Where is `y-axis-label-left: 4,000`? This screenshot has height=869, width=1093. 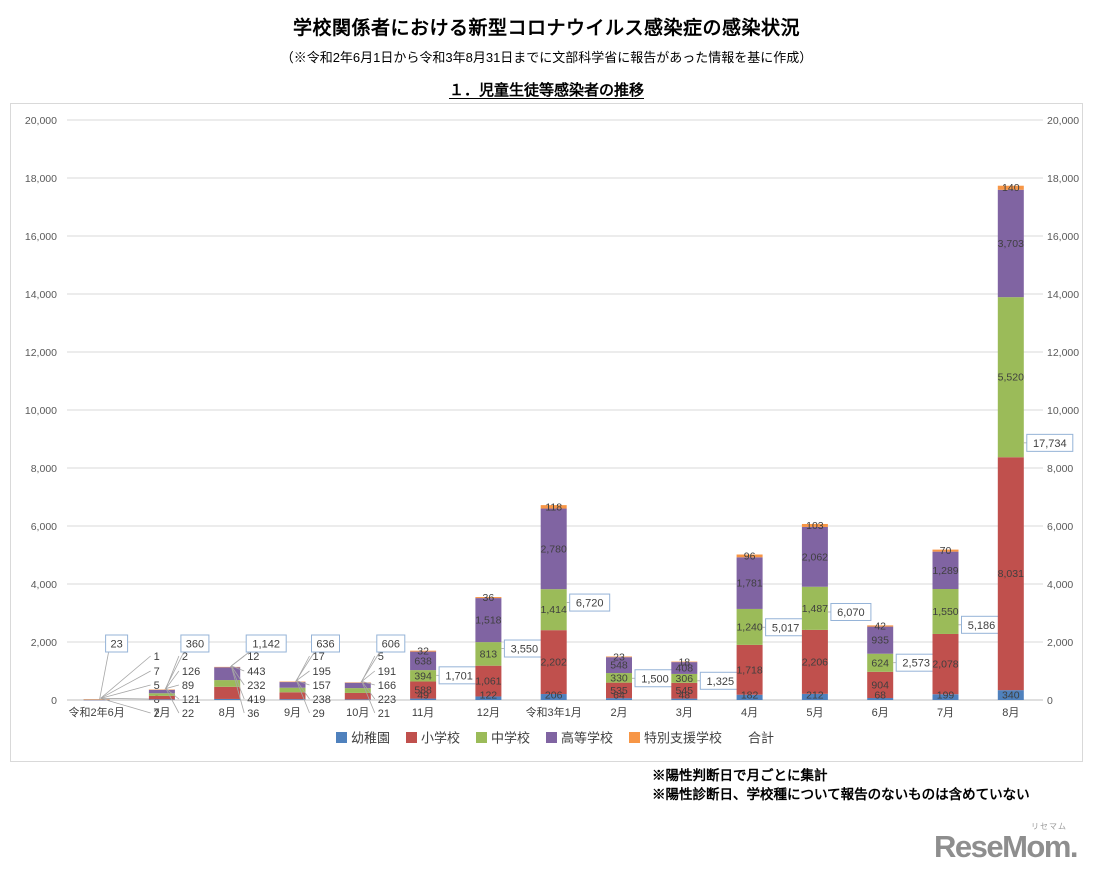
y-axis-label-left: 4,000 is located at coordinates (44, 585).